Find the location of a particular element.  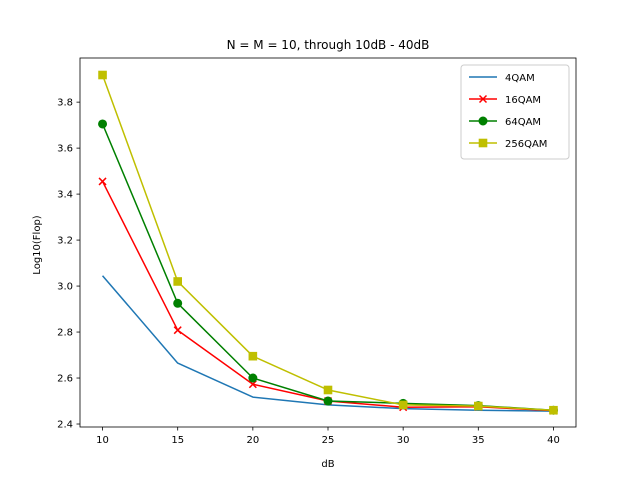

legend-label-16qam: 16QAM is located at coordinates (523, 100).